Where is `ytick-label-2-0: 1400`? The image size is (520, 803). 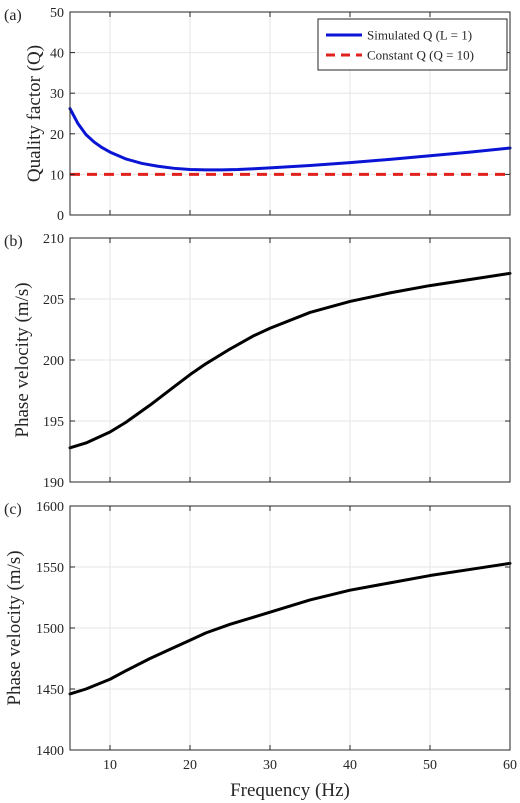 ytick-label-2-0: 1400 is located at coordinates (50, 751).